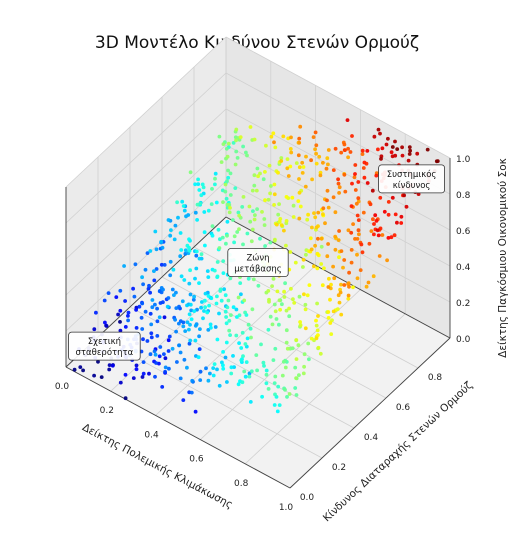 This screenshot has width=514, height=533. Describe the element at coordinates (463, 196) in the screenshot. I see `z-tick-label: 0.8` at that location.